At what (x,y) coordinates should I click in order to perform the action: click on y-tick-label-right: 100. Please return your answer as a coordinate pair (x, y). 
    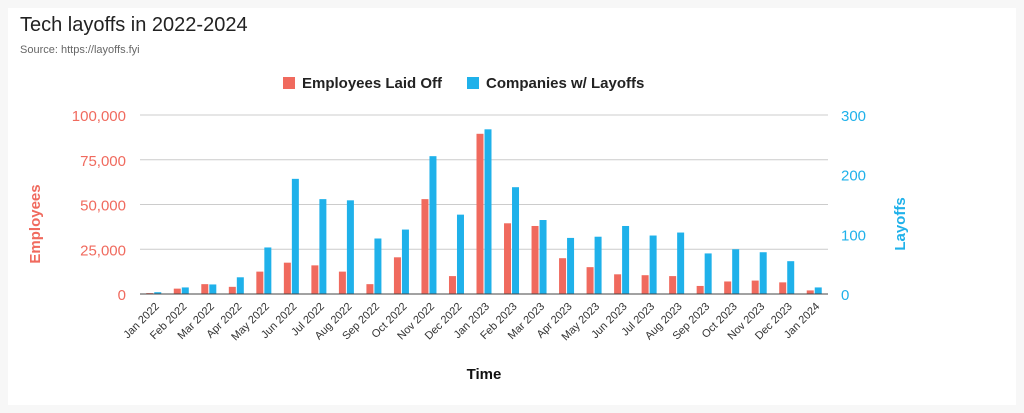
    Looking at the image, I should click on (853, 235).